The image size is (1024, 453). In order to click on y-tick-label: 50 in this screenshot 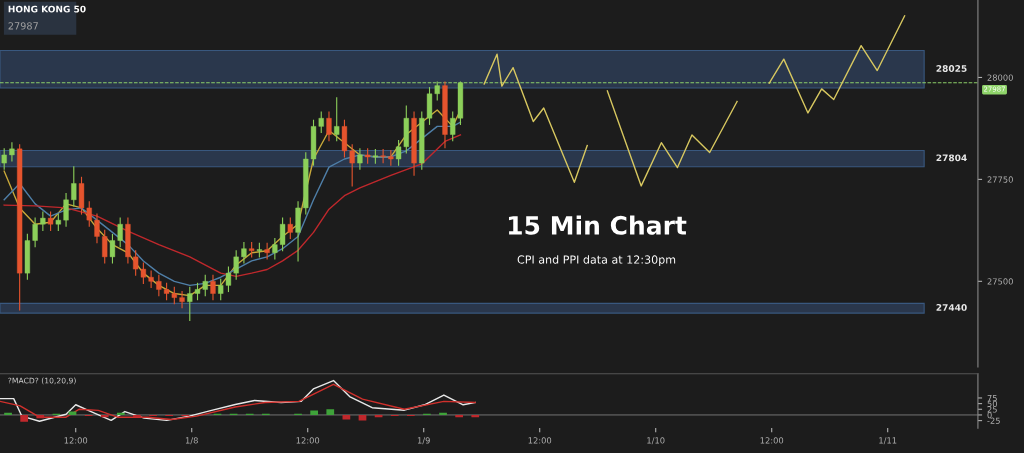, I will do `click(992, 403)`.